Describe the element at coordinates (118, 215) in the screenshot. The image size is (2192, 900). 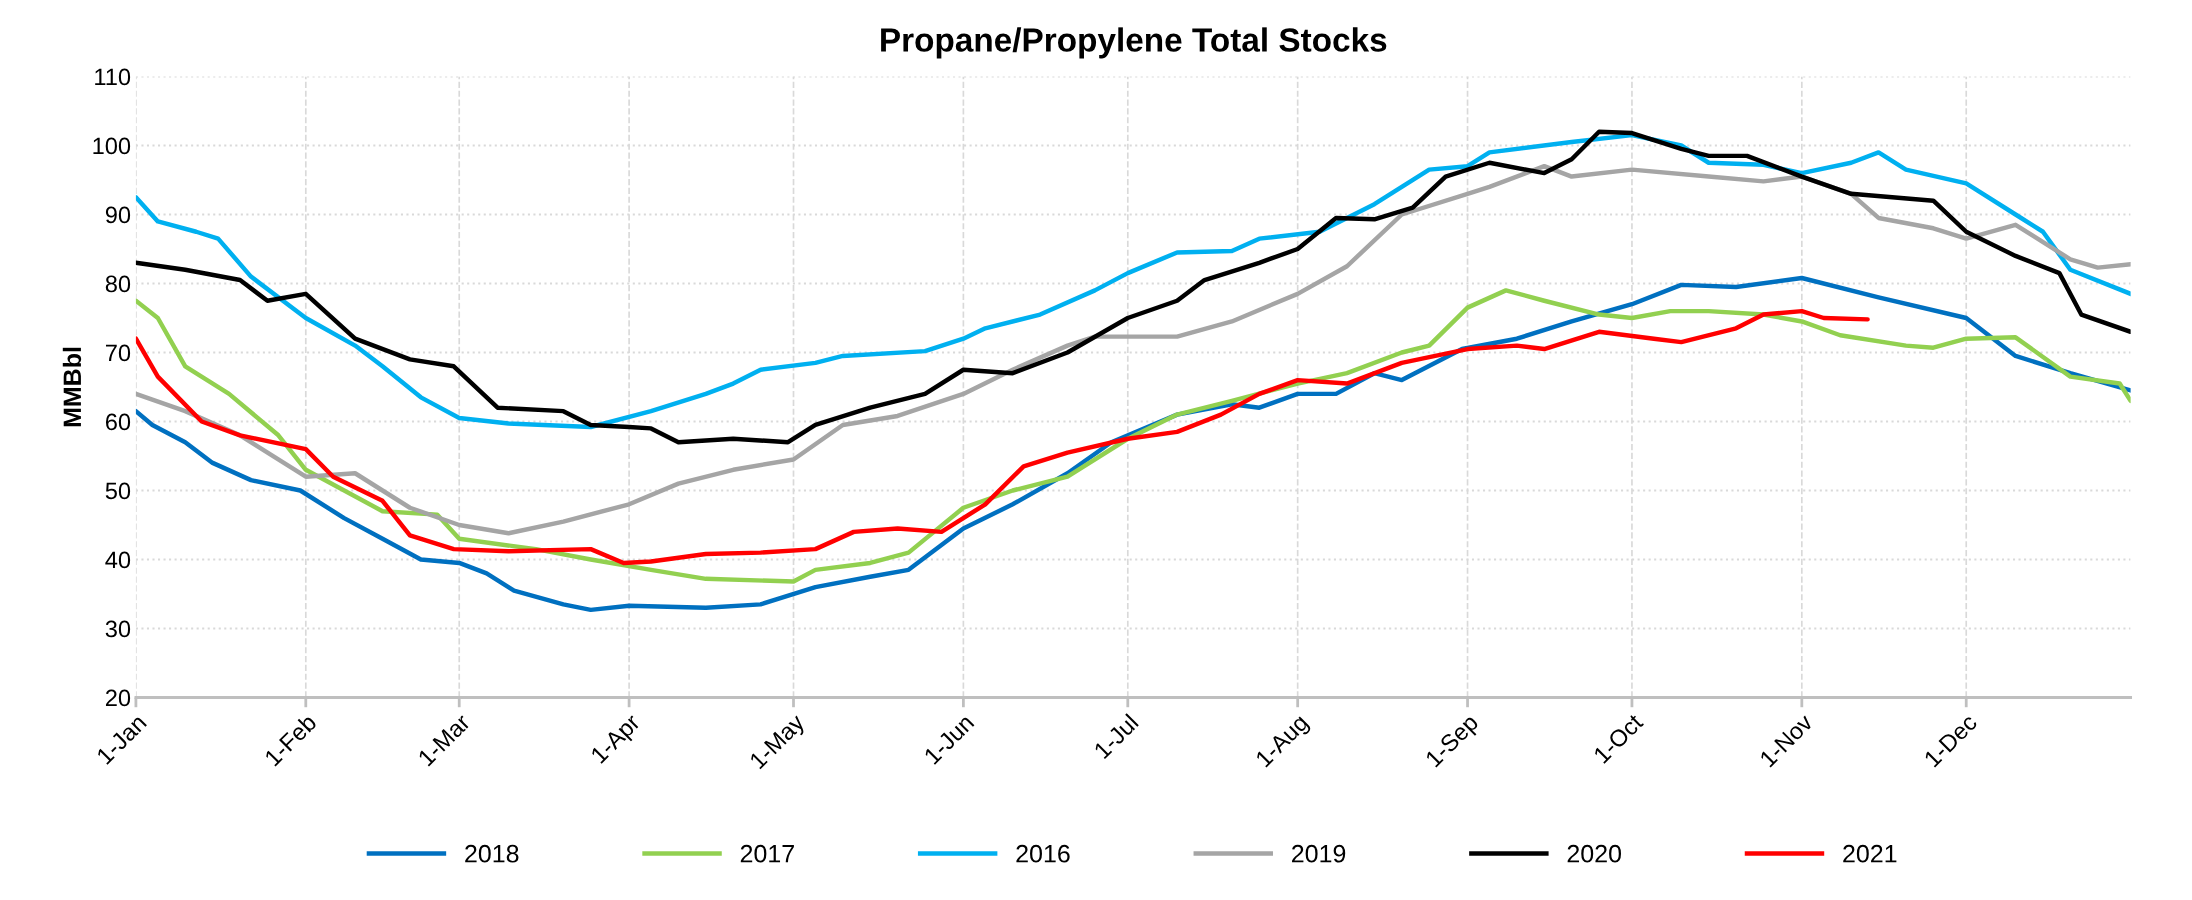
I see `y-tick-label: 90` at that location.